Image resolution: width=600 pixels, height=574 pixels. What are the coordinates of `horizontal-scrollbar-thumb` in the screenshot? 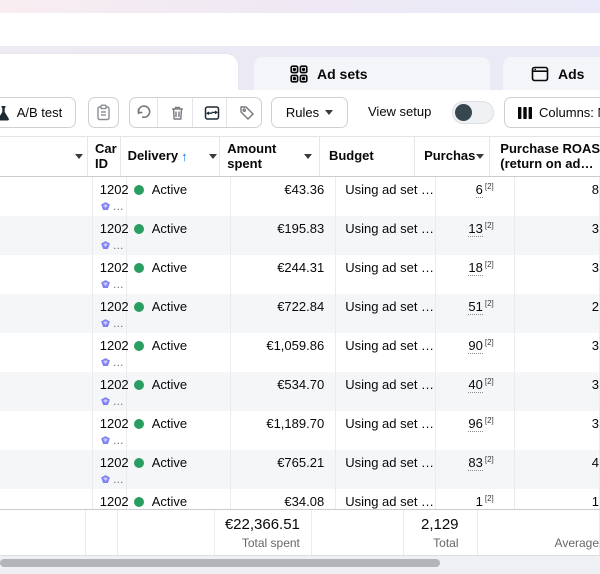 It's located at (220, 563).